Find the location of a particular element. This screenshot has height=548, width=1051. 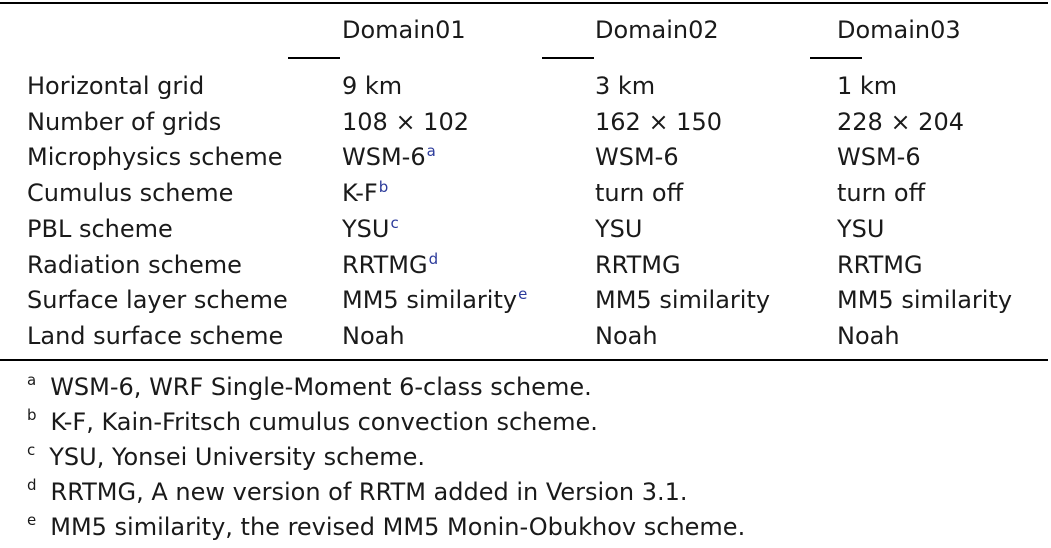

table-row: PBL scheme YSUc YSU YSU is located at coordinates (524, 229).